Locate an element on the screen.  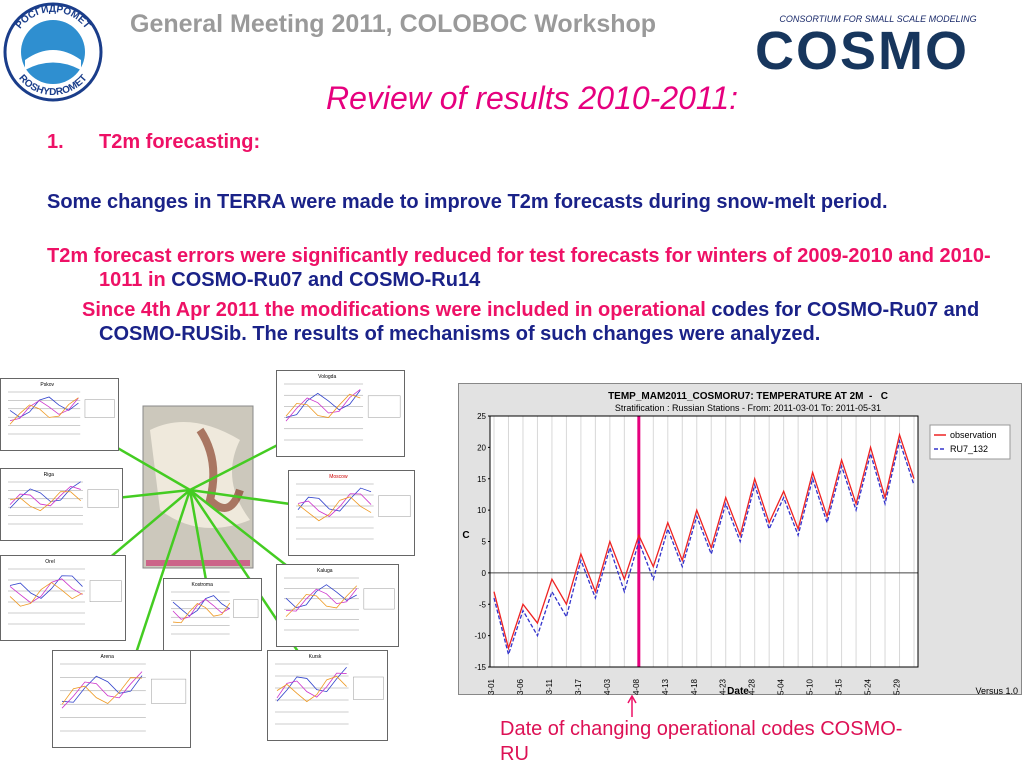
plot-border is located at coordinates (704, 541).